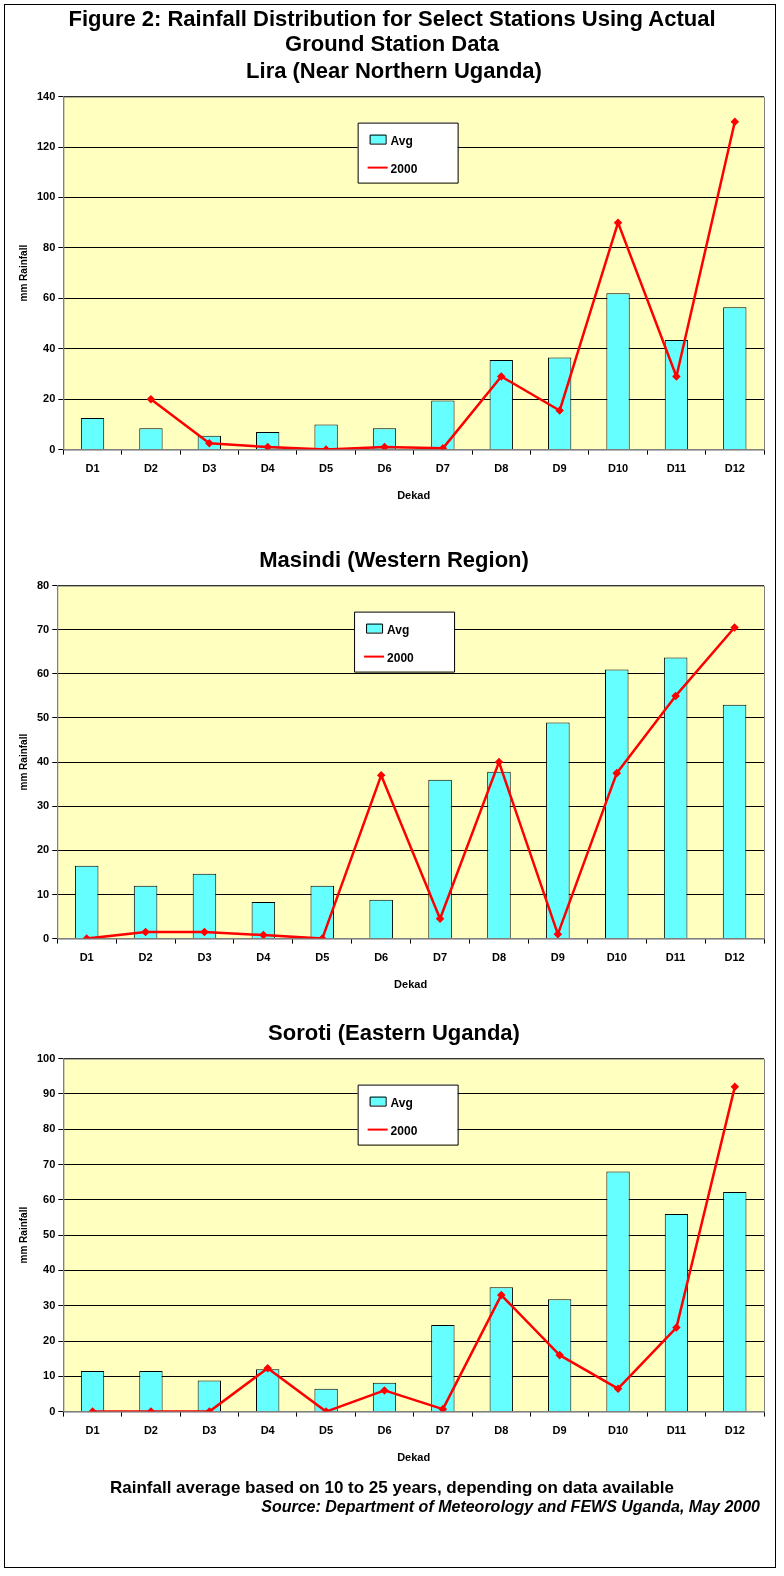  What do you see at coordinates (392, 31) in the screenshot?
I see `chart-title: Figure 2: Rainfall Distribution for Select Stations Using Actual Ground Station Data` at bounding box center [392, 31].